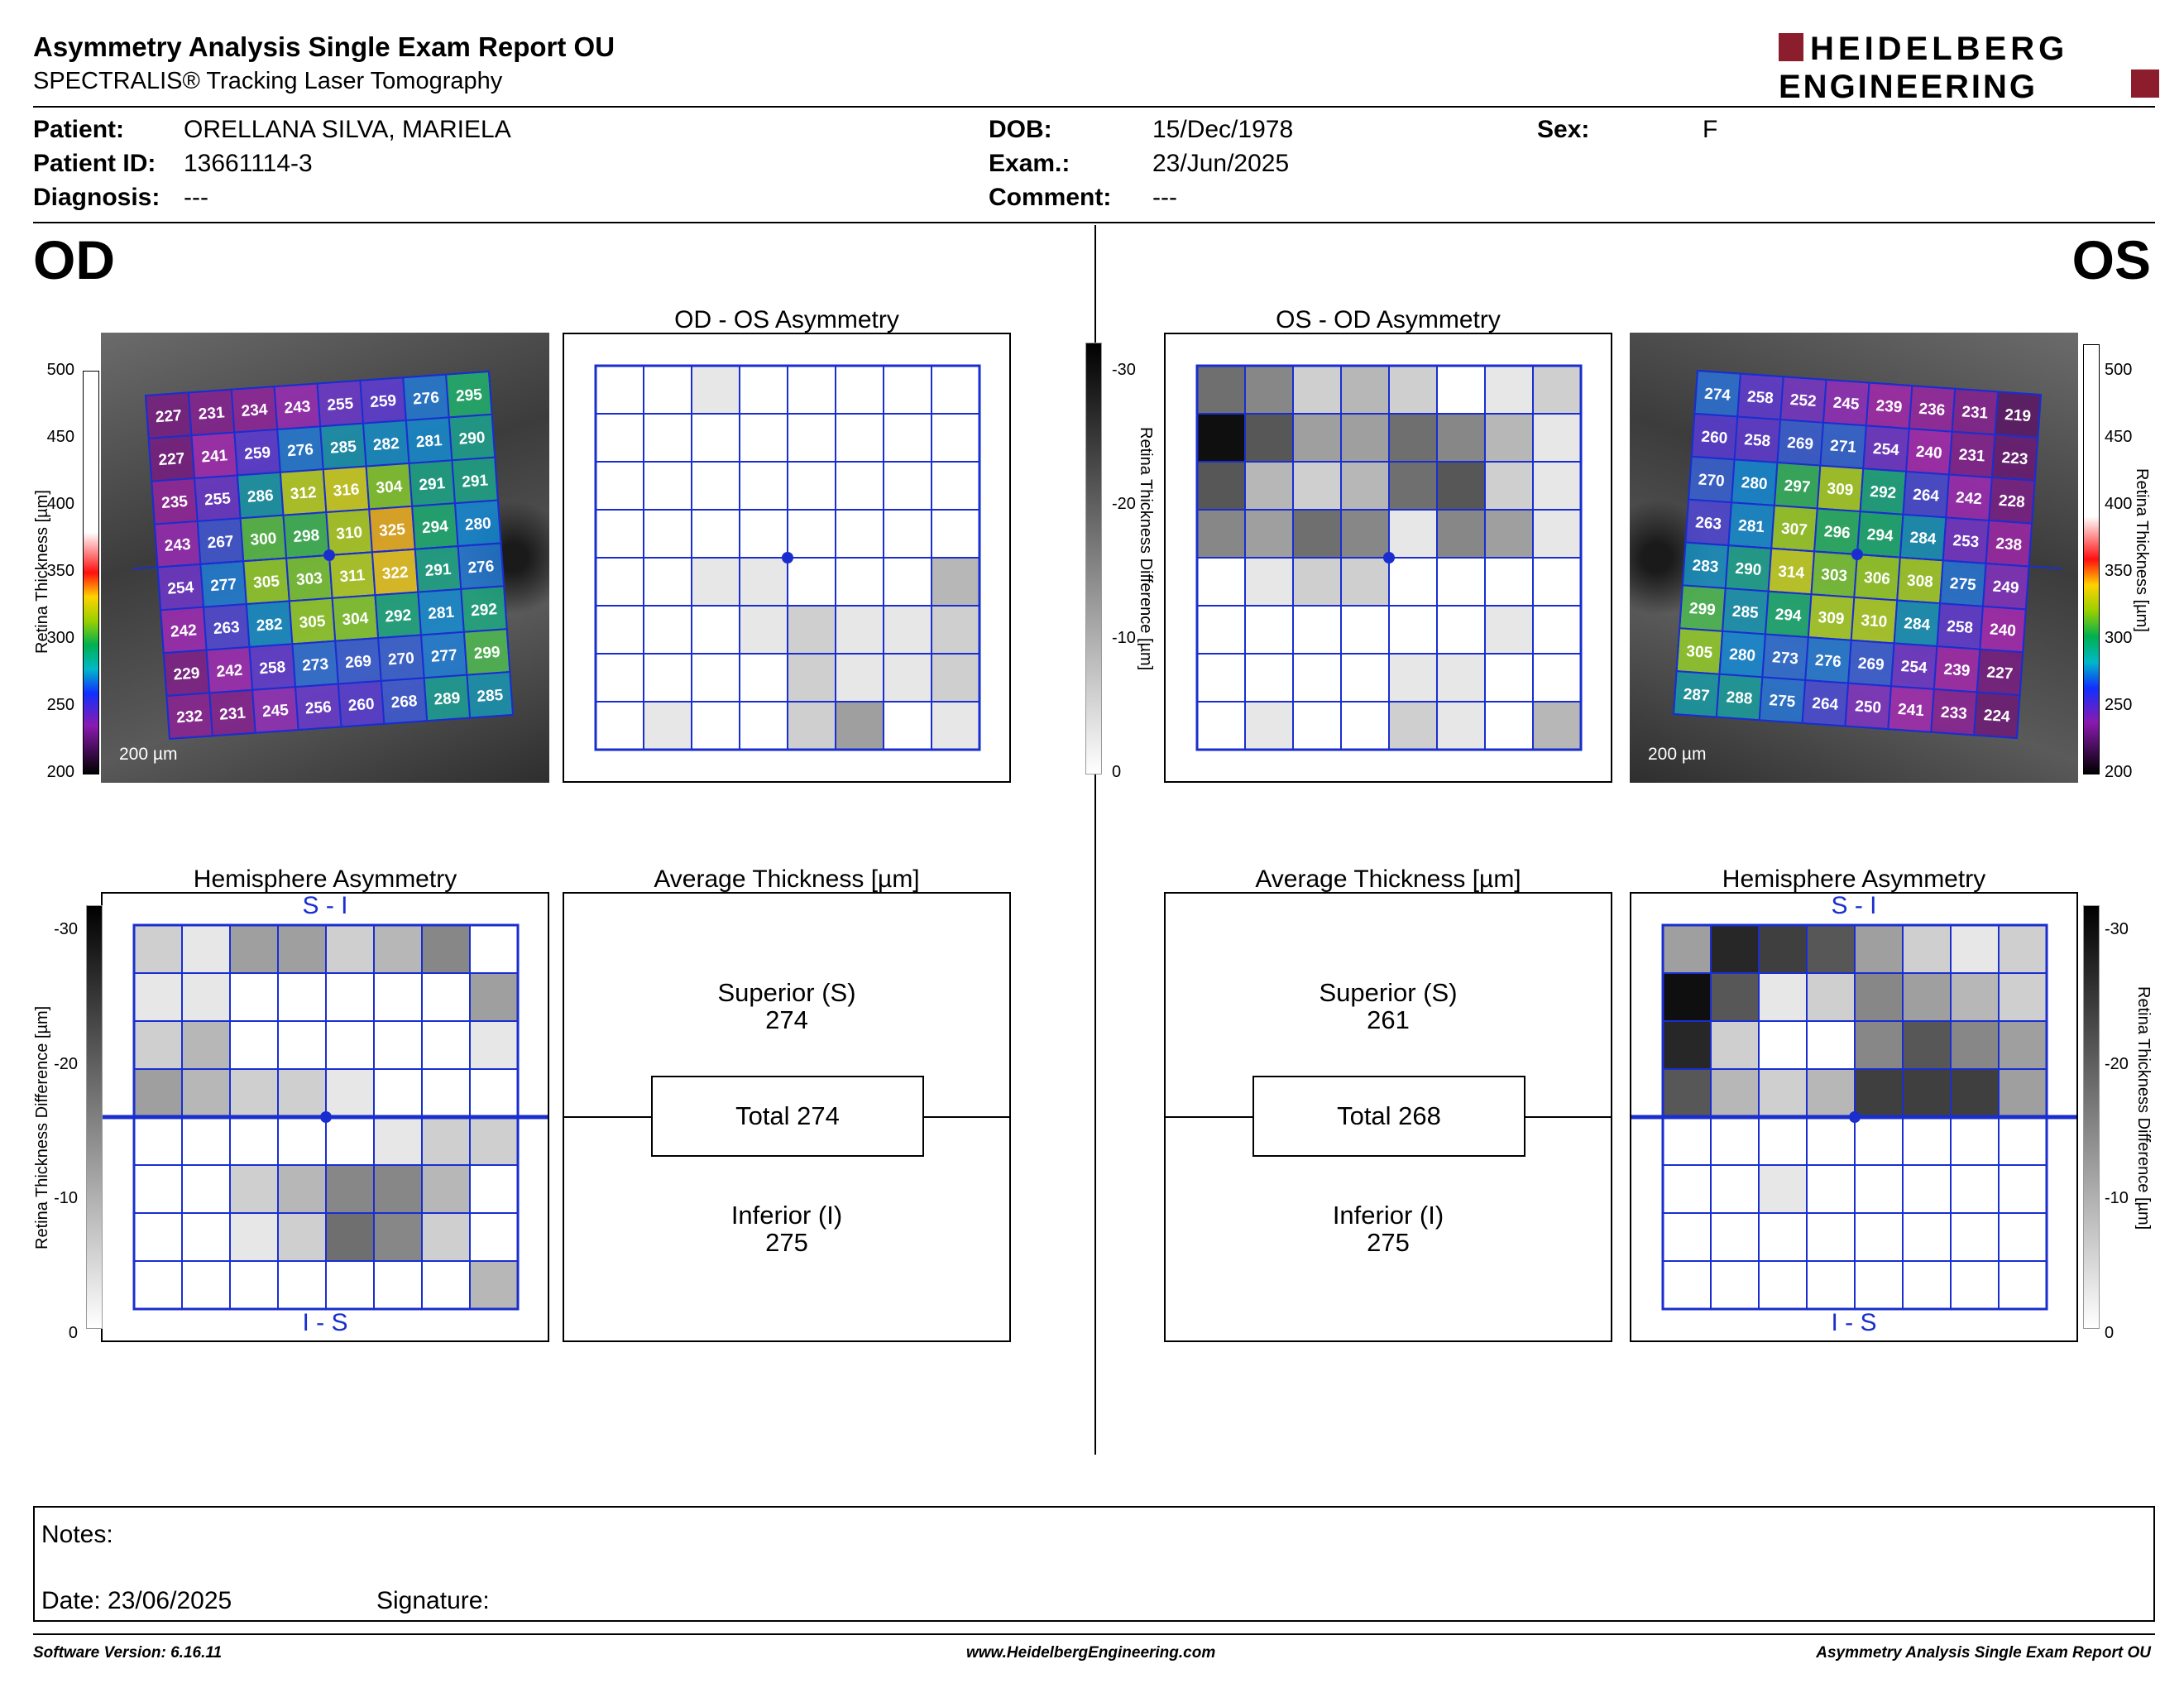 The width and height of the screenshot is (2184, 1688). What do you see at coordinates (79, 129) in the screenshot?
I see `patient-label: Patient:` at bounding box center [79, 129].